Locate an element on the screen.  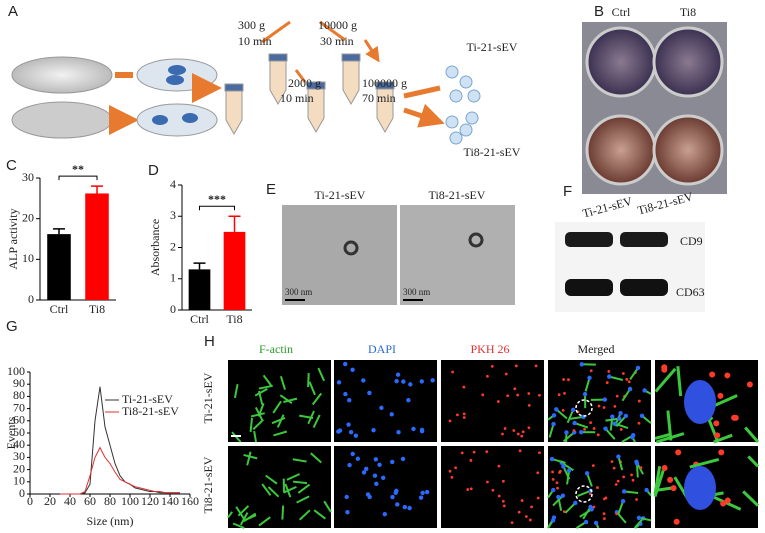
step-force: 2000 g is located at coordinates (304, 83).